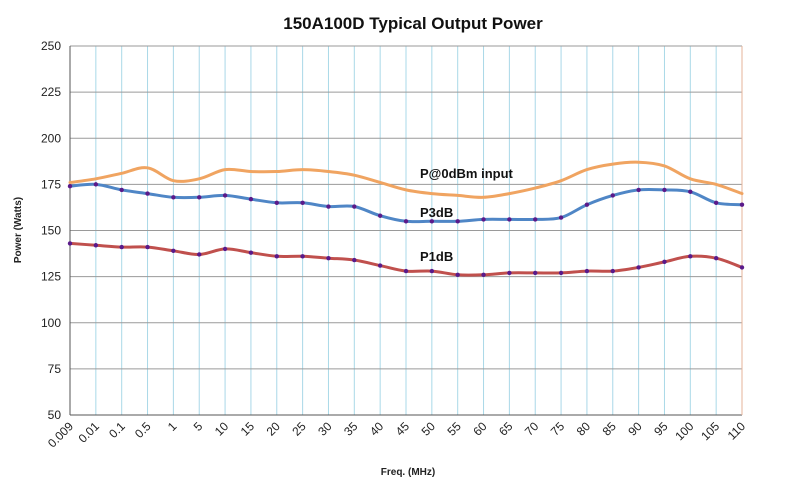 This screenshot has height=486, width=800. I want to click on x-tick-label: 5, so click(198, 426).